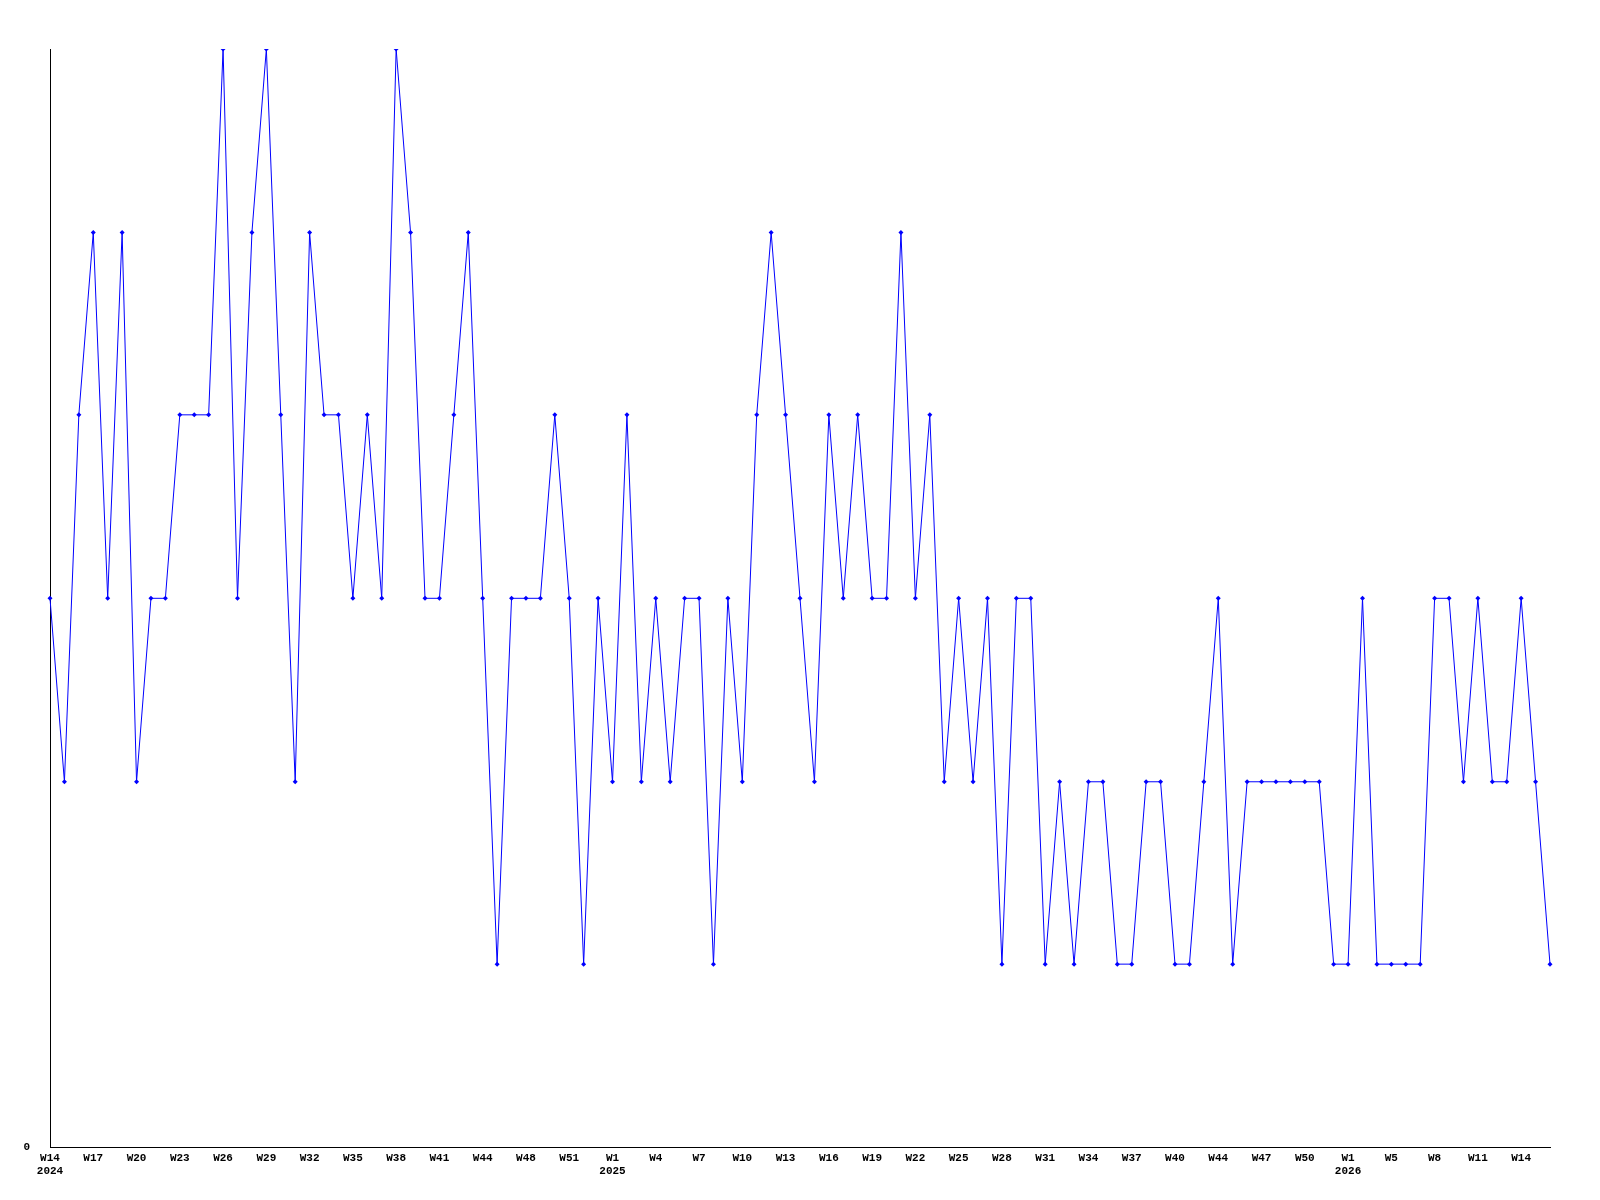  I want to click on x-tick-label: W23, so click(180, 1157).